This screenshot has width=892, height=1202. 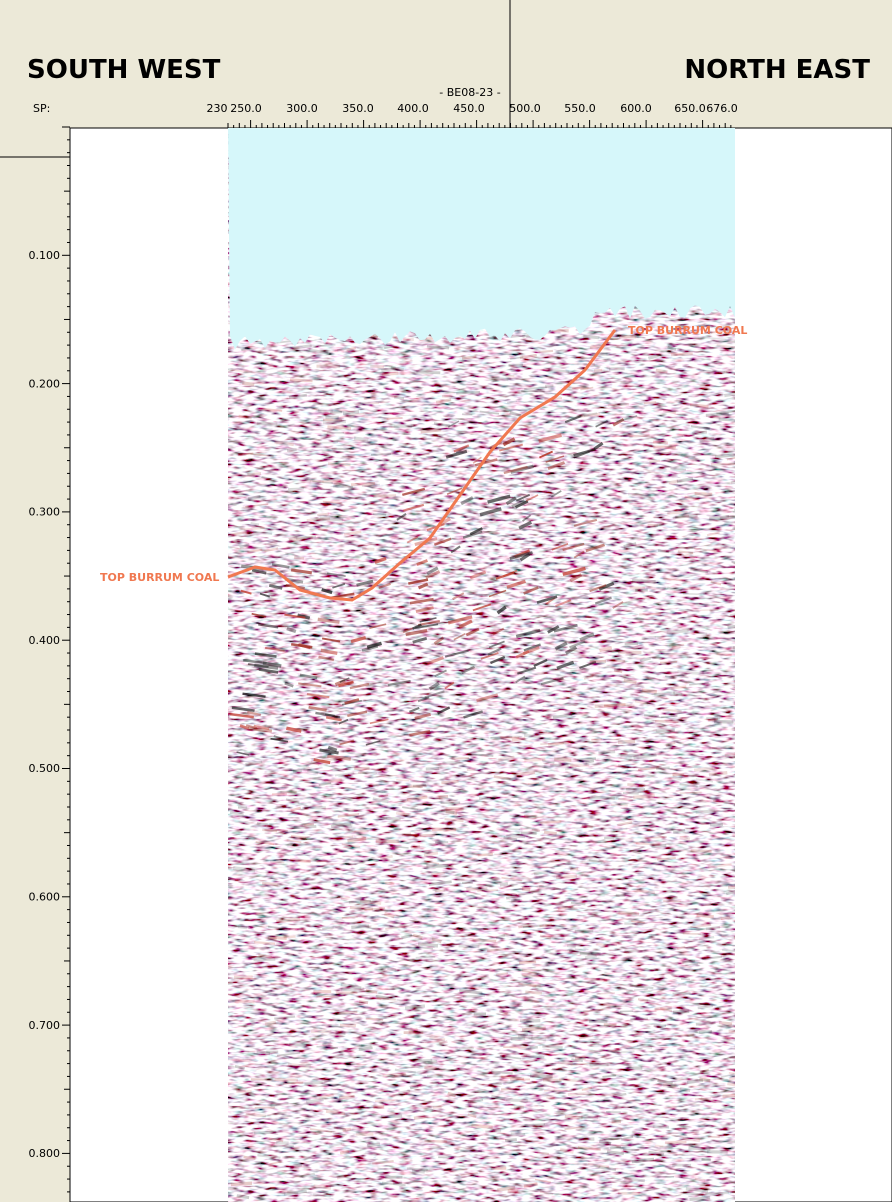 I want to click on x-tick-label: 450.0, so click(x=469, y=108).